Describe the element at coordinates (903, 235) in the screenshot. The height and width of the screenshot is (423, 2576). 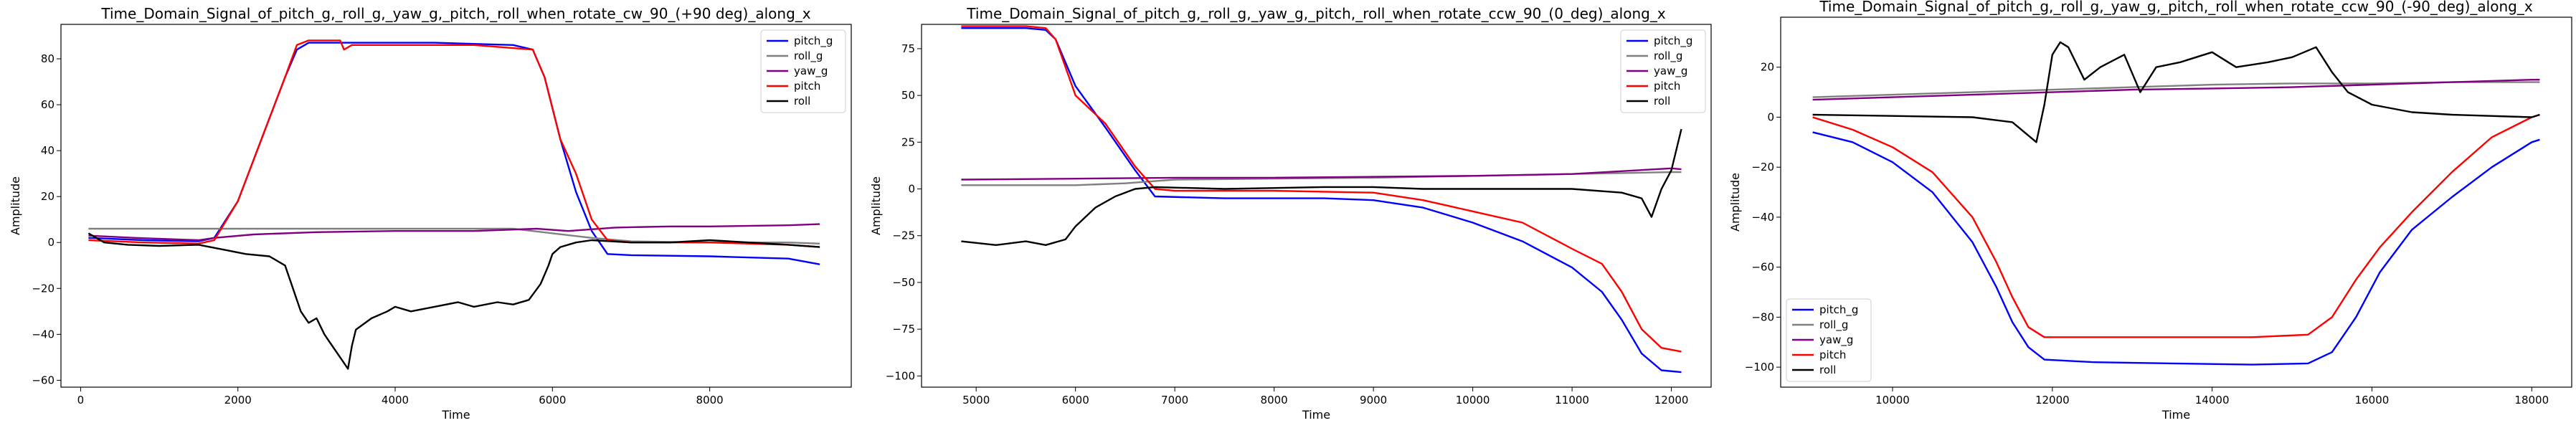
I see `y-tick-label: −25` at that location.